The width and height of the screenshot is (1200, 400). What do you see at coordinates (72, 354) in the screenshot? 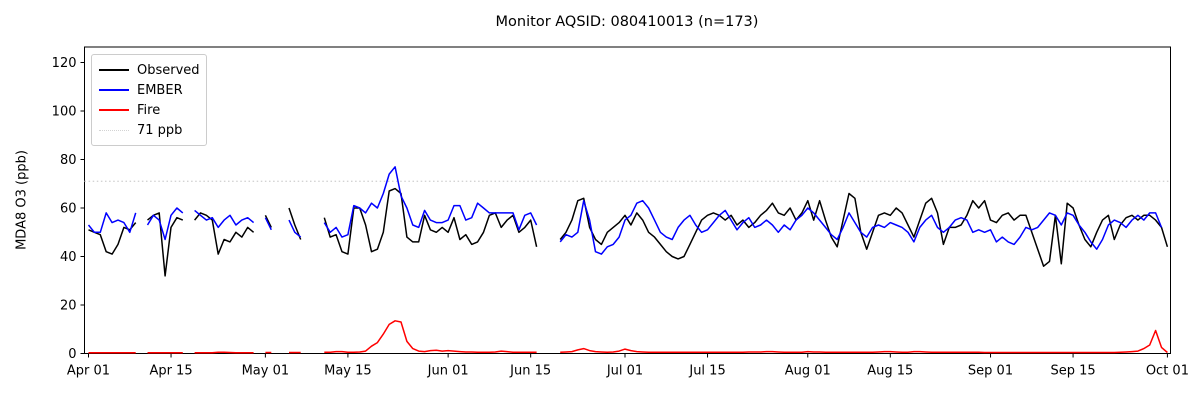
I see `y-tick-label: 0` at bounding box center [72, 354].